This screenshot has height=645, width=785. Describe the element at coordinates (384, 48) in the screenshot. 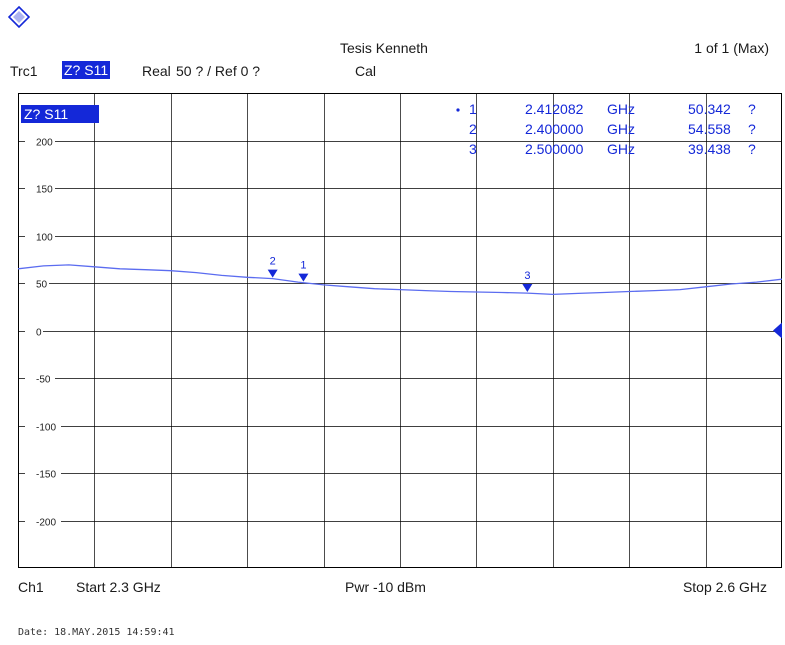

I see `chart-title: Tesis Kenneth` at that location.